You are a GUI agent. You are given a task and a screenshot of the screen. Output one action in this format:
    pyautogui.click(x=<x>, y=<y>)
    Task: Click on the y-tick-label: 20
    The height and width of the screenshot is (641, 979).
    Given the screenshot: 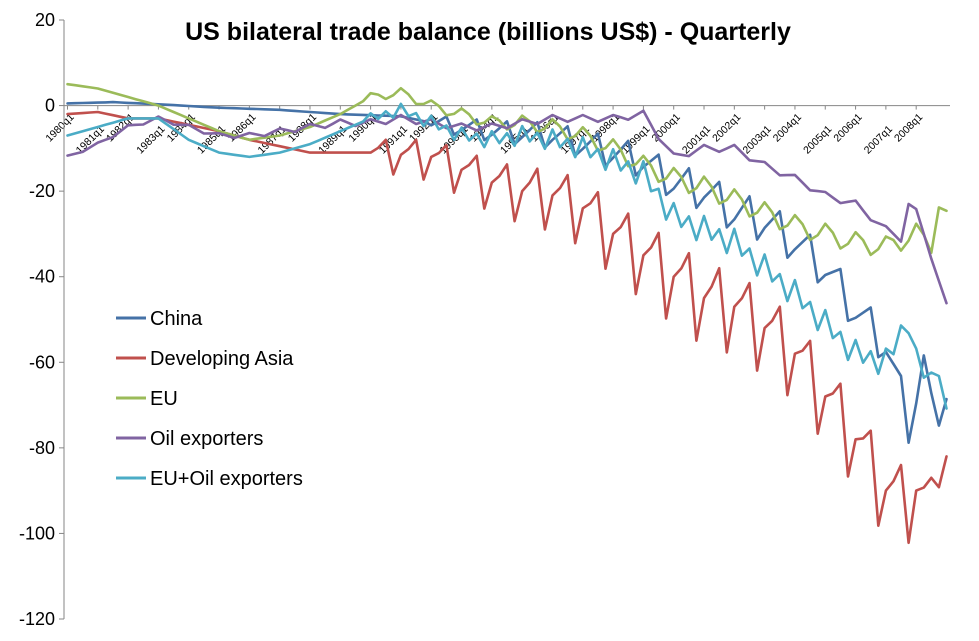 What is the action you would take?
    pyautogui.click(x=45, y=20)
    